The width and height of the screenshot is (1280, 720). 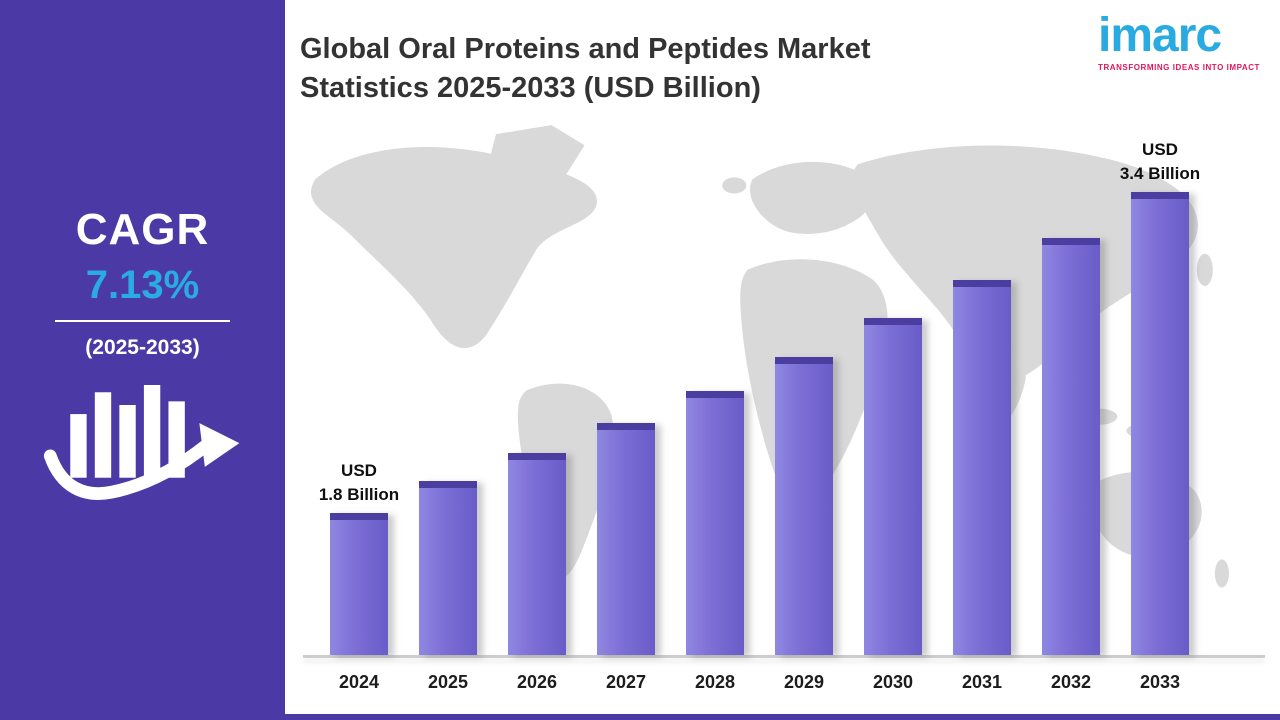 I want to click on page-title-line2: Statistics 2025-2033 (USD Billion), so click(x=530, y=88).